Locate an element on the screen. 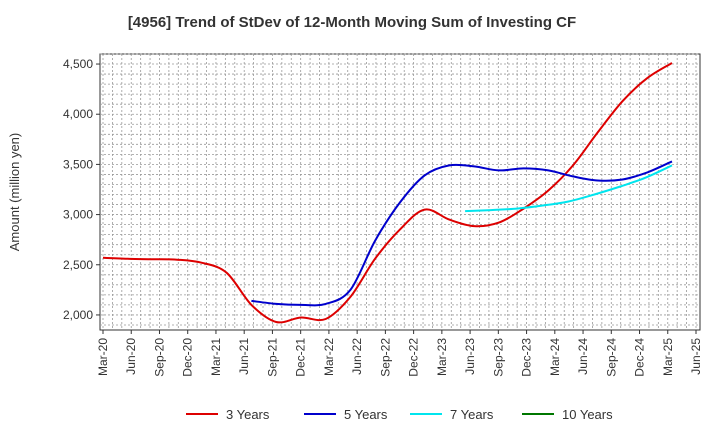 Image resolution: width=720 pixels, height=440 pixels. y-tick-label: 2,000 is located at coordinates (78, 315).